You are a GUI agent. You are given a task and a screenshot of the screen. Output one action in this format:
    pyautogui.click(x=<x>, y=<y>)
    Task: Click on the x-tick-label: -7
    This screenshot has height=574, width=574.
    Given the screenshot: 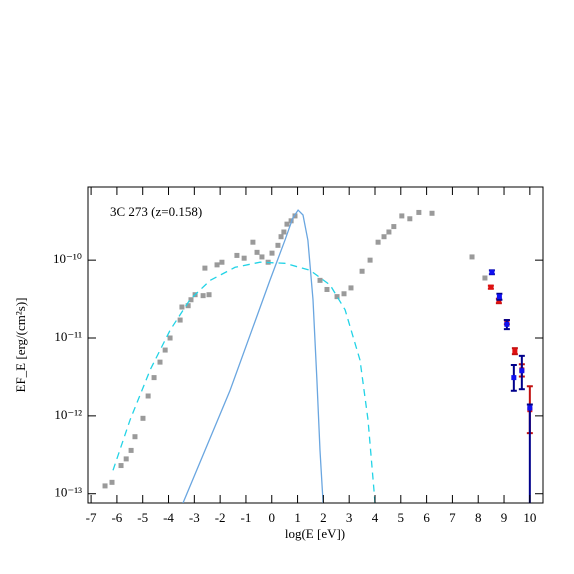 What is the action you would take?
    pyautogui.click(x=91, y=517)
    